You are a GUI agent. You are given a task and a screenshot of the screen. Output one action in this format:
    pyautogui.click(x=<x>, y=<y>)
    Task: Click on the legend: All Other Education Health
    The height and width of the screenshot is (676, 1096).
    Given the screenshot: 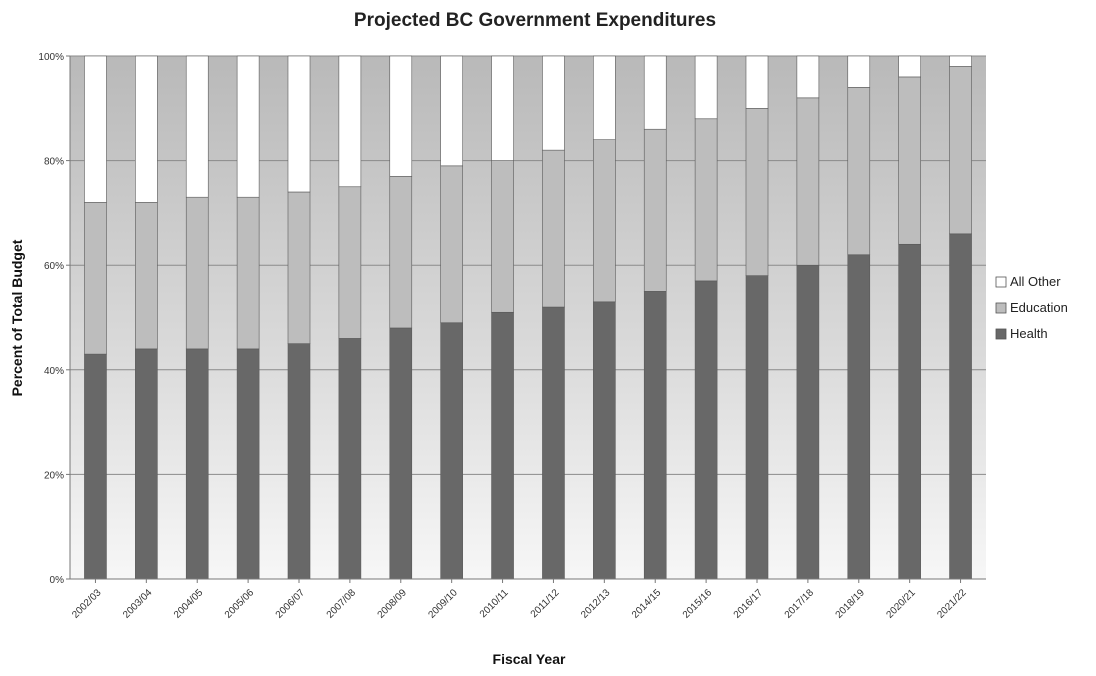 What is the action you would take?
    pyautogui.click(x=1042, y=316)
    